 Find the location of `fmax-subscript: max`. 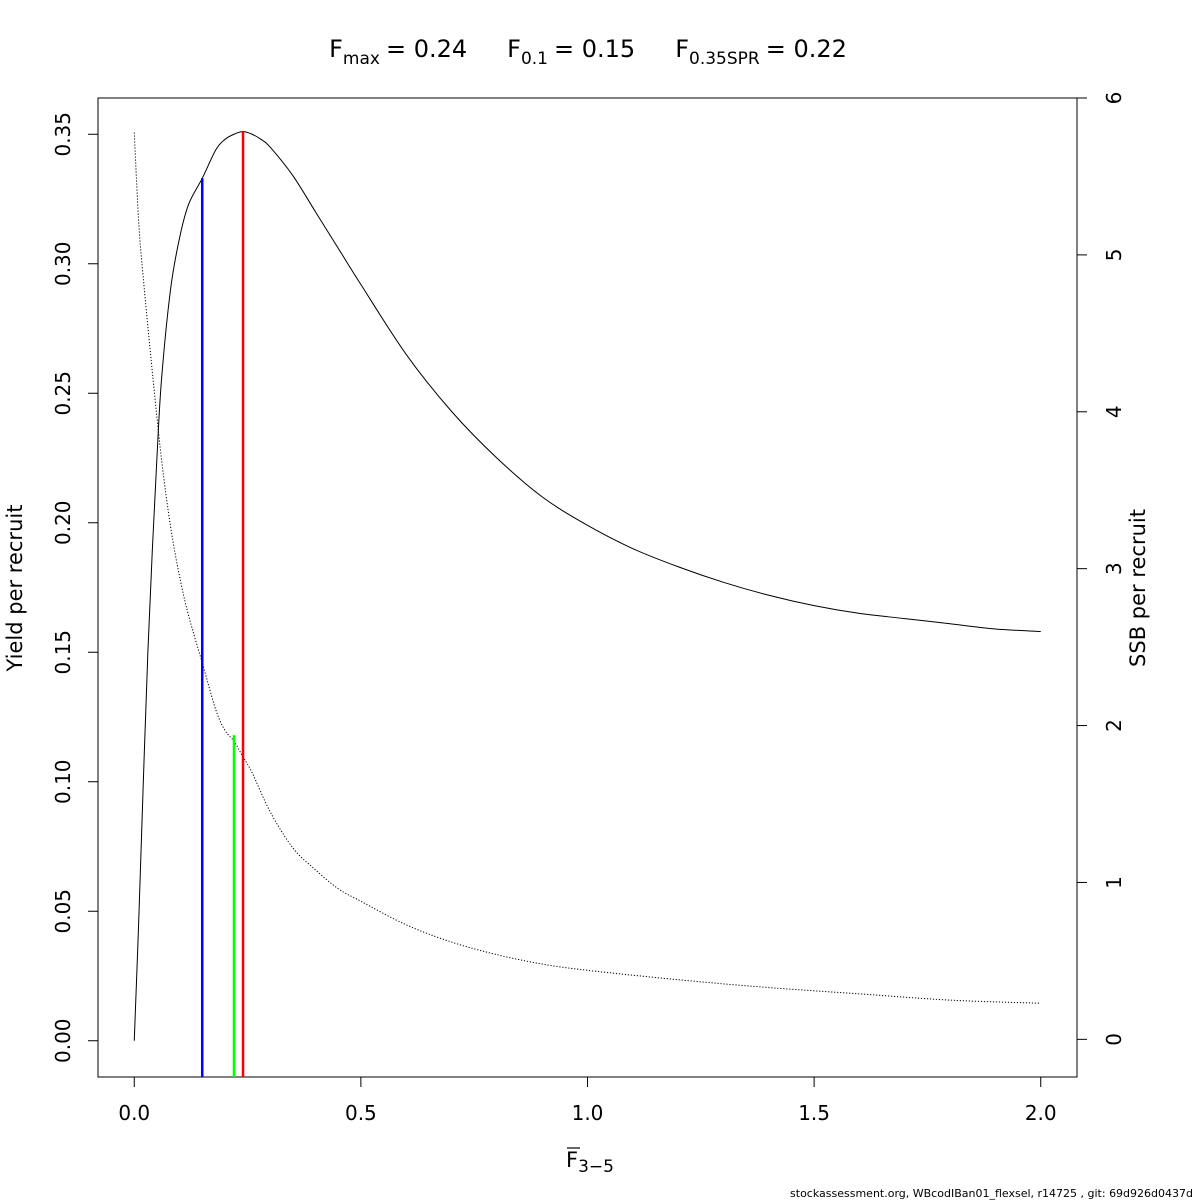

fmax-subscript: max is located at coordinates (361, 59).